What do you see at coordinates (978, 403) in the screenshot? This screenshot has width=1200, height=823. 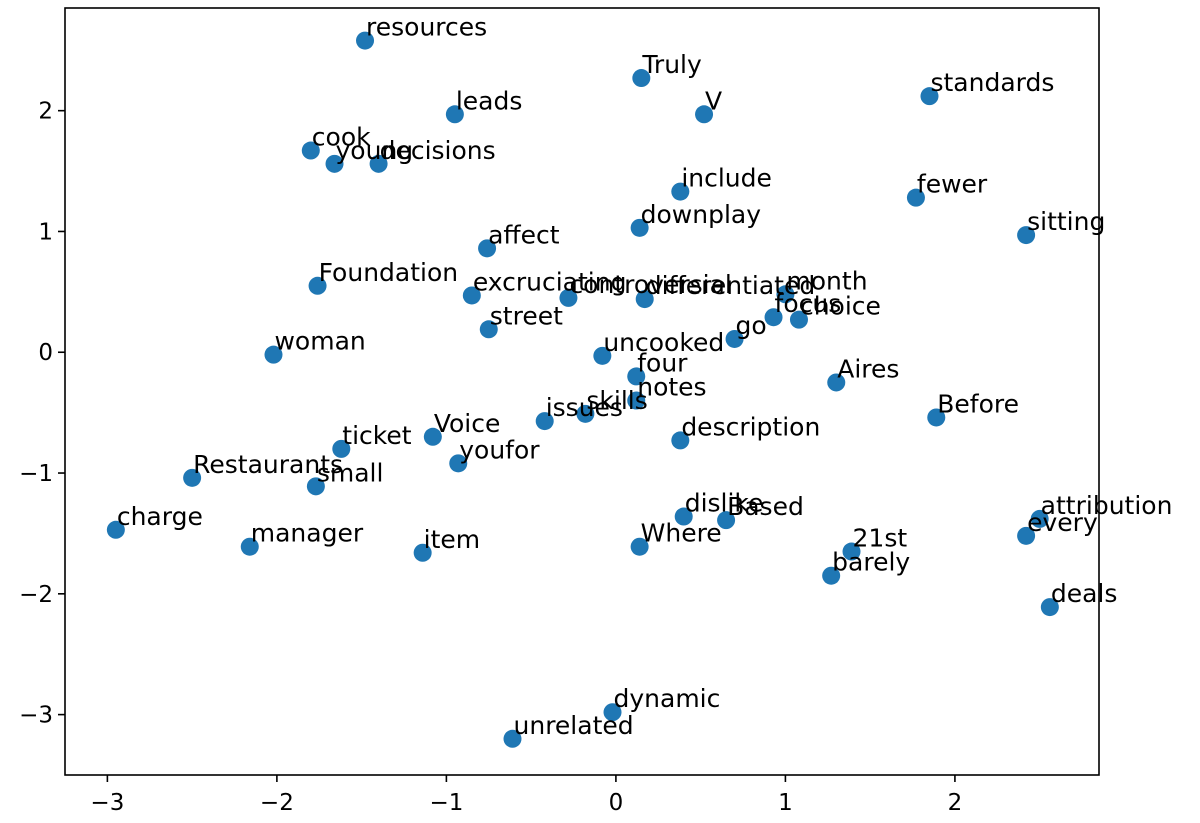 I see `point-label: Before` at bounding box center [978, 403].